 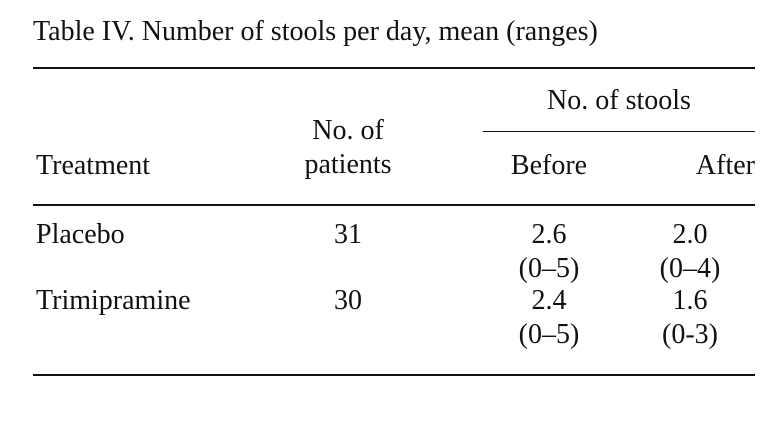 I want to click on header-patients: No. of patients, so click(x=348, y=148).